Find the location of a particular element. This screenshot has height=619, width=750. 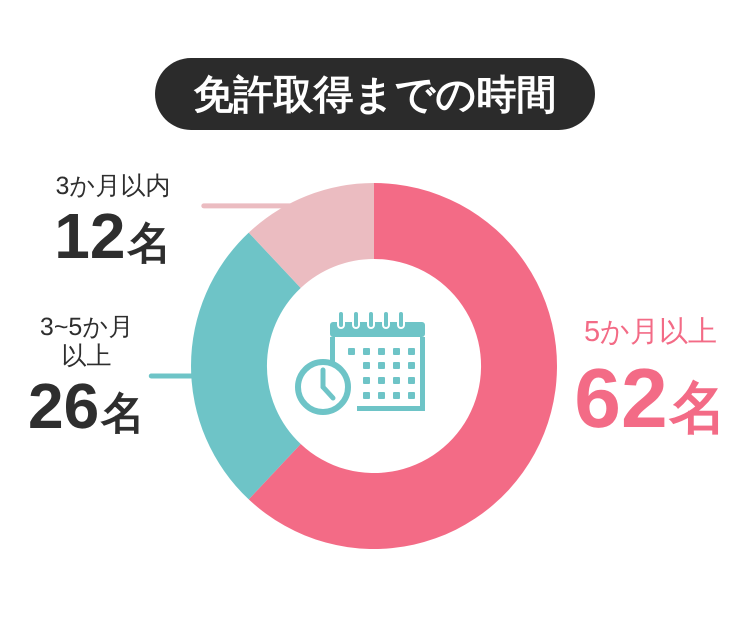

slice-label: 5か月以上 is located at coordinates (651, 332).